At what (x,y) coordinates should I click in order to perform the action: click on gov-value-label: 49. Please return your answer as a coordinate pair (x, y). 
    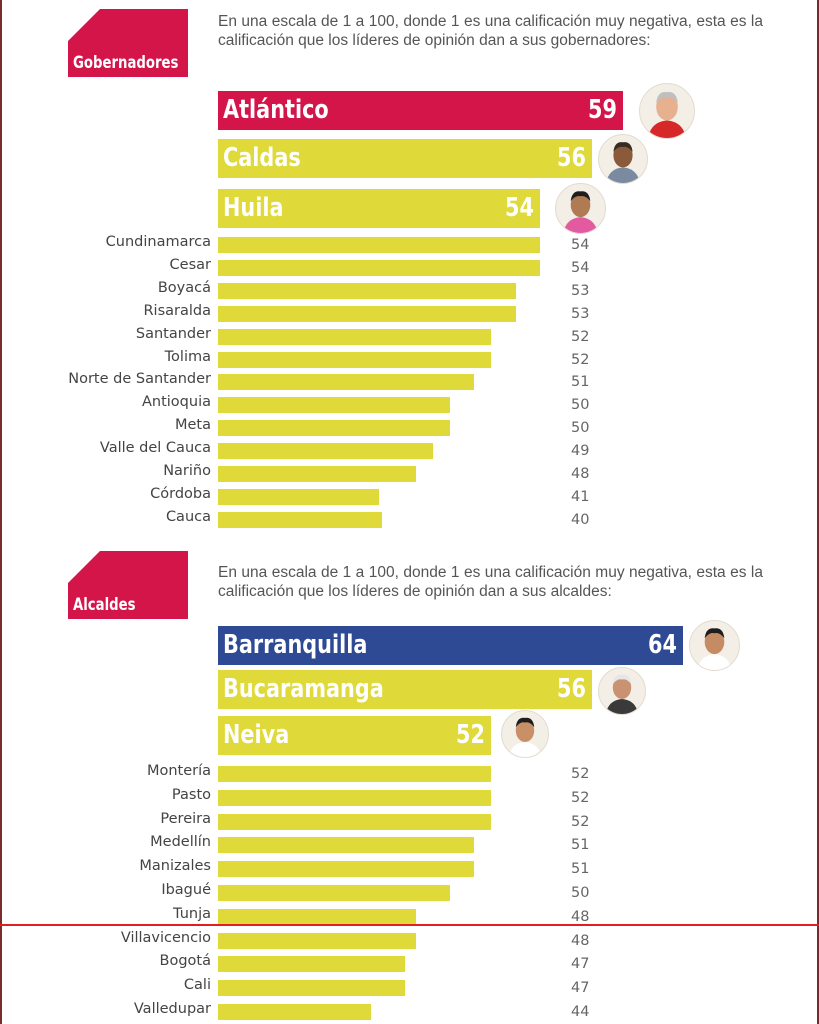
    Looking at the image, I should click on (580, 451).